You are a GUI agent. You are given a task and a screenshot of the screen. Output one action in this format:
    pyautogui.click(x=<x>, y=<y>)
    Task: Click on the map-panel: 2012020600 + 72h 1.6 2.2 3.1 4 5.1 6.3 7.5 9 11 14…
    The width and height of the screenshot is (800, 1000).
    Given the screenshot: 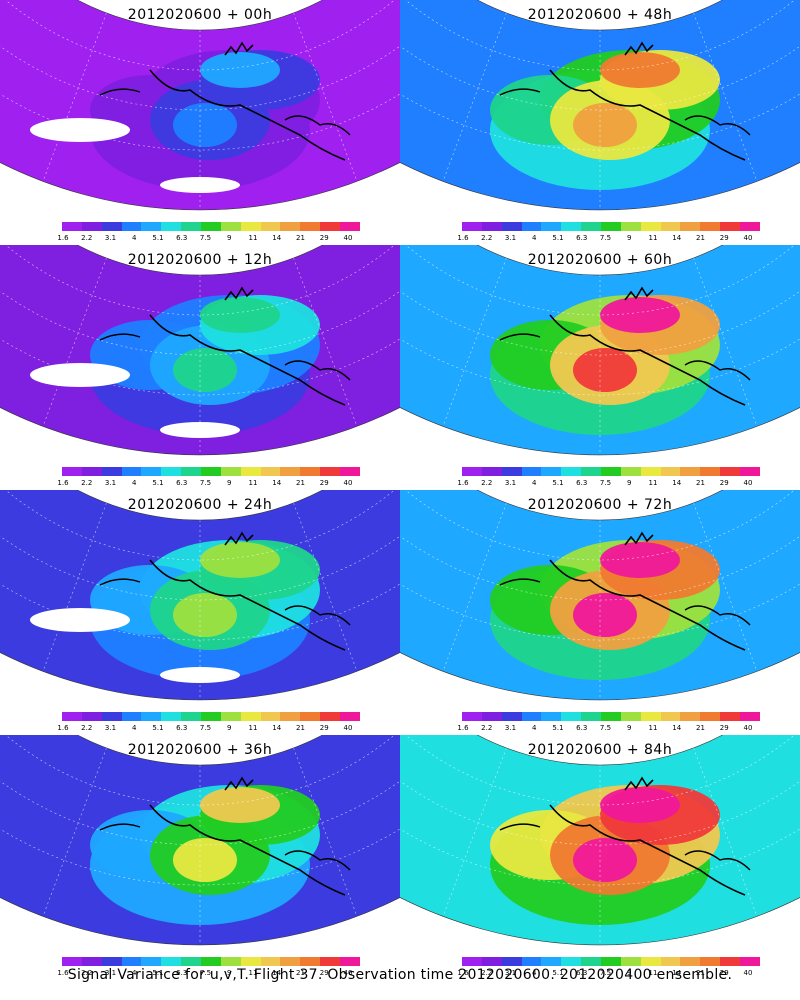 What is the action you would take?
    pyautogui.click(x=600, y=612)
    